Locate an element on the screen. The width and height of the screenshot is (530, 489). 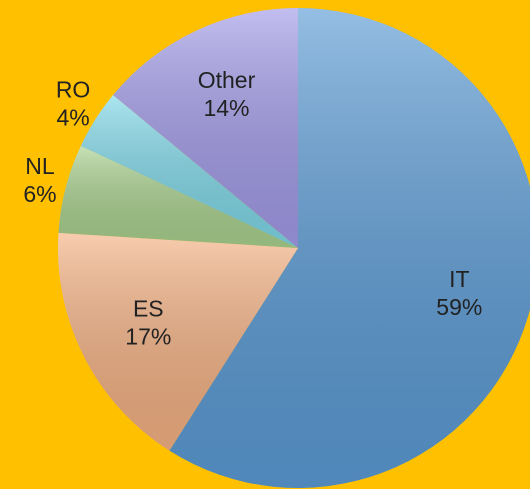
slice-label: IT is located at coordinates (459, 279).